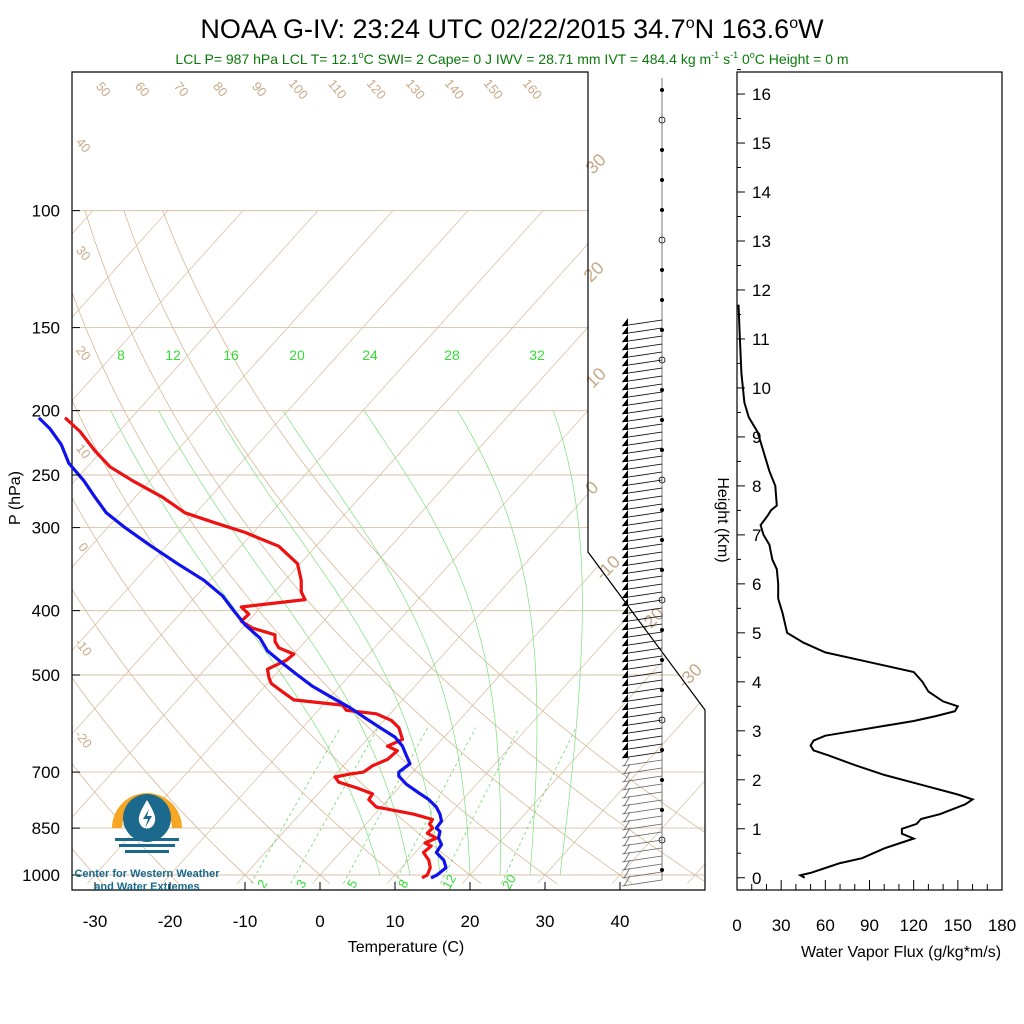 Image resolution: width=1024 pixels, height=1024 pixels. I want to click on y-tick-label: 300, so click(46, 528).